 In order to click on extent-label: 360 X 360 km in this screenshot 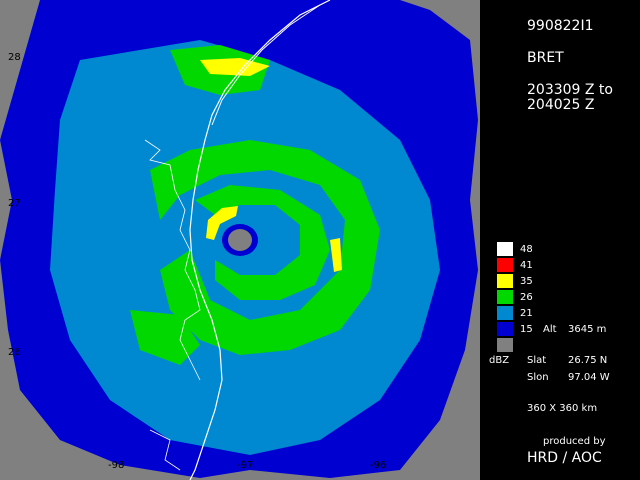, I will do `click(562, 408)`.